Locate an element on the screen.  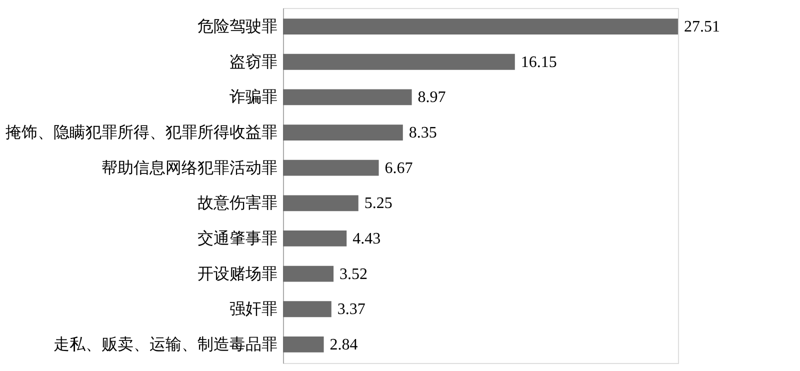
data-label: 6.67 is located at coordinates (398, 168).